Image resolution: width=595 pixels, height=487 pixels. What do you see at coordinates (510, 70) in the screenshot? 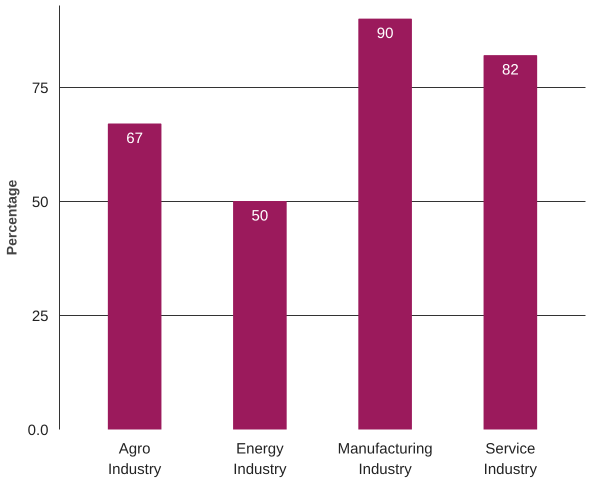
I see `data-label: 82` at bounding box center [510, 70].